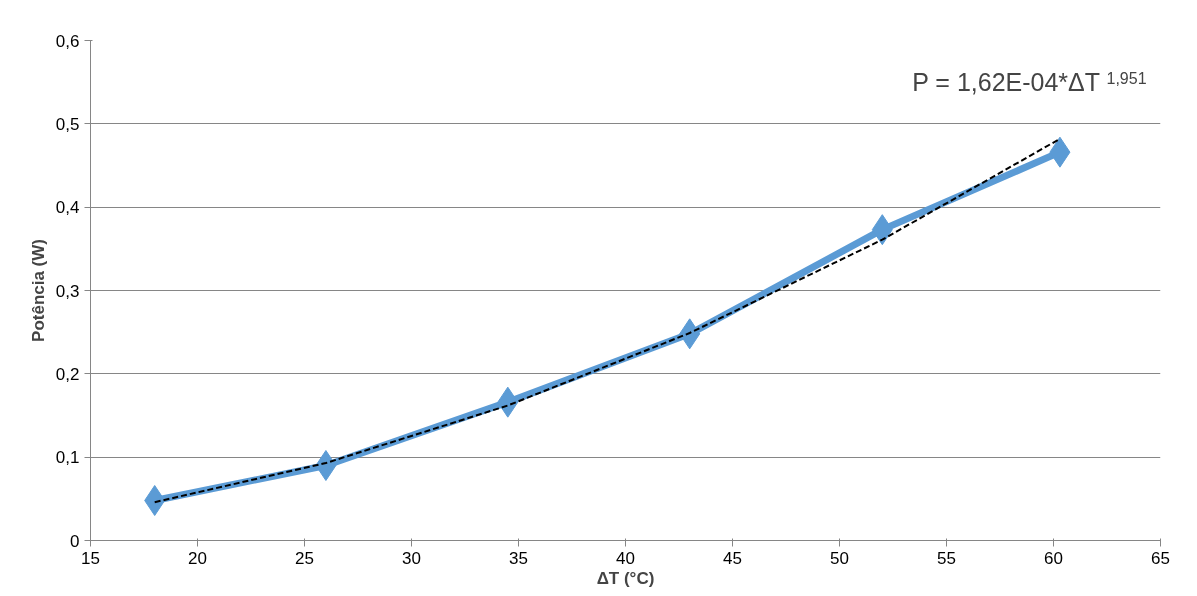 The width and height of the screenshot is (1197, 596). What do you see at coordinates (197, 558) in the screenshot?
I see `x-tick-label: 20` at bounding box center [197, 558].